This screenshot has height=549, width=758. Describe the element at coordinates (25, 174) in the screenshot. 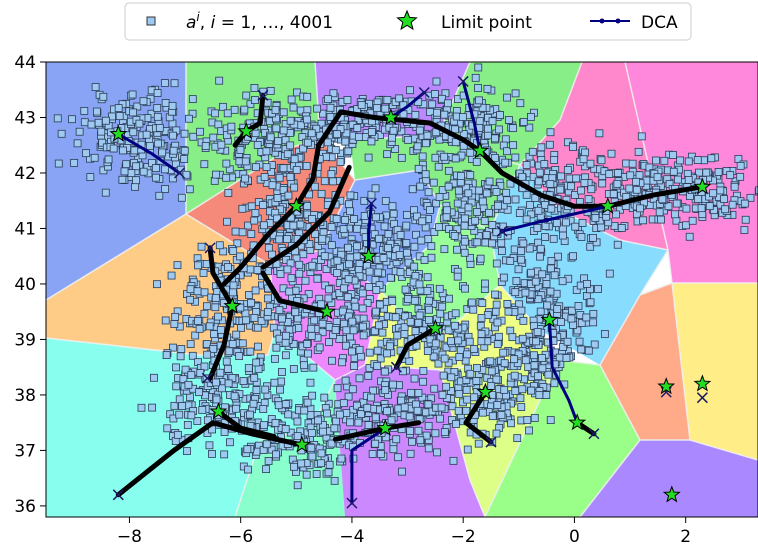

I see `y-tick-label: 42` at that location.